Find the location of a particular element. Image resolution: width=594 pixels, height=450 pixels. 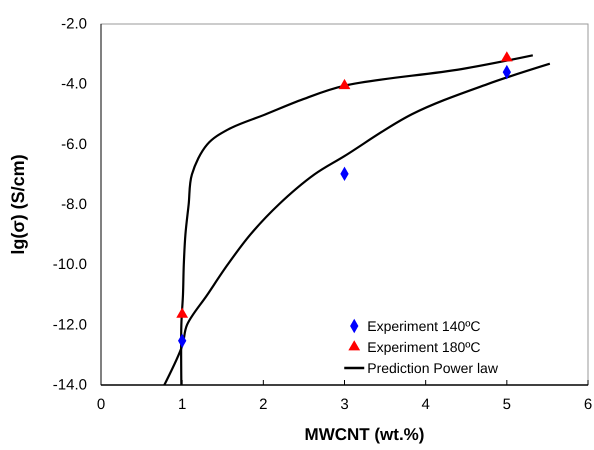

x-tick-label: 2 is located at coordinates (263, 404).